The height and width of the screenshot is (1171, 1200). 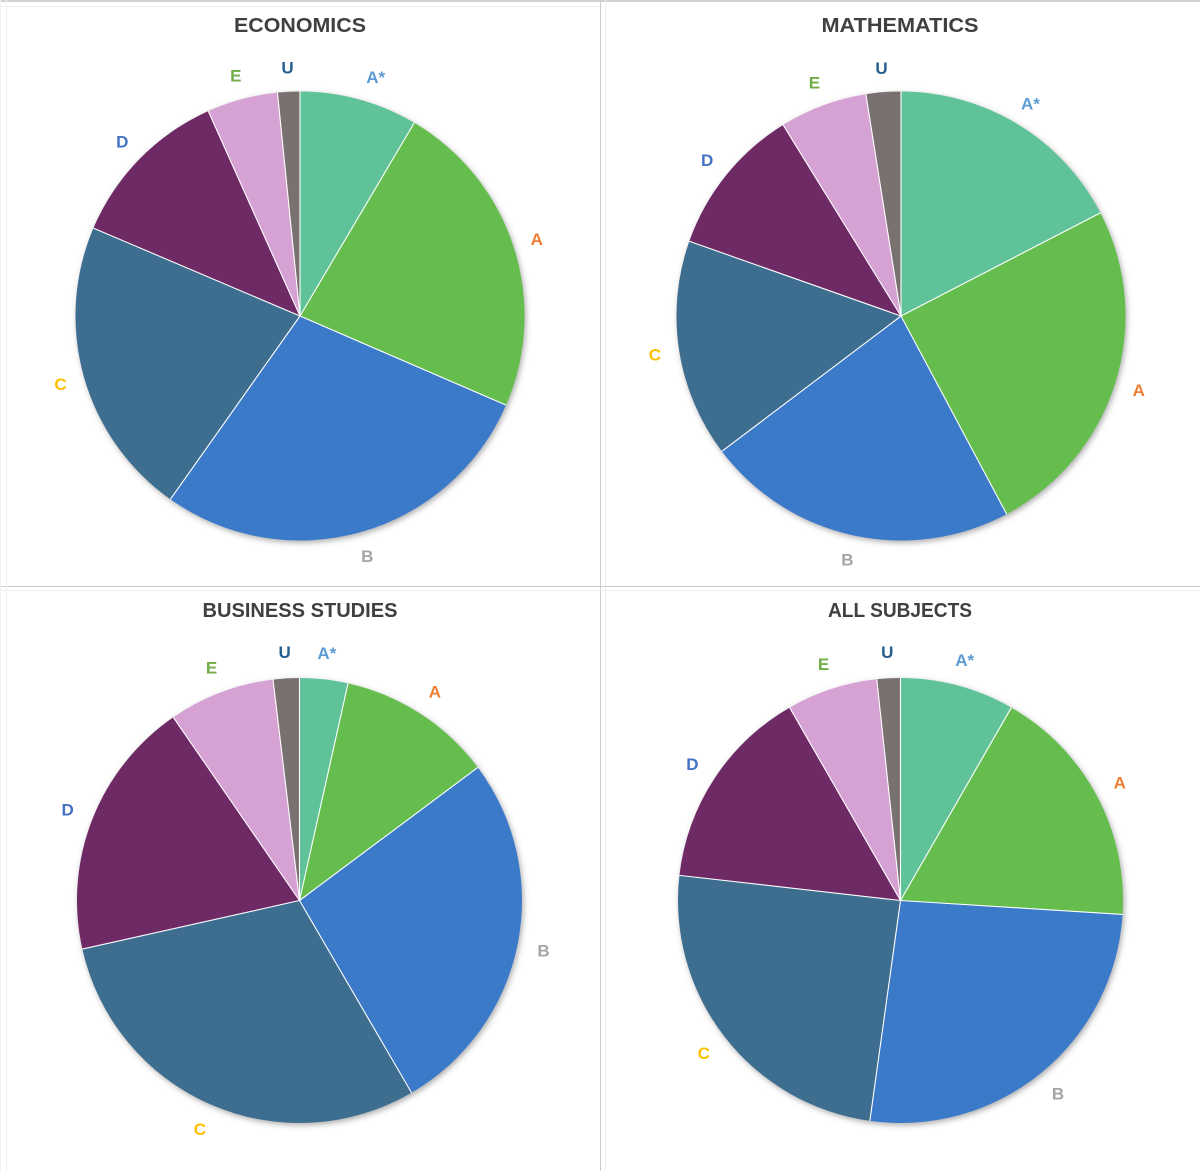 What do you see at coordinates (900, 25) in the screenshot?
I see `chart-title-mathematics: MATHEMATICS` at bounding box center [900, 25].